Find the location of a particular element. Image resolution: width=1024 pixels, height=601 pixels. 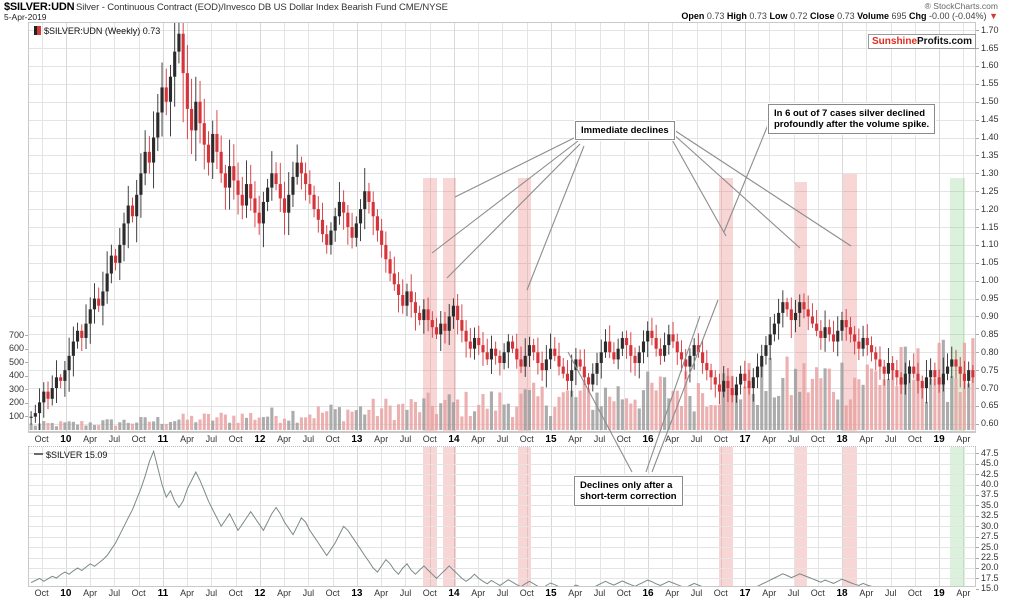

x-axis-tick-label: 17 is located at coordinates (745, 593).